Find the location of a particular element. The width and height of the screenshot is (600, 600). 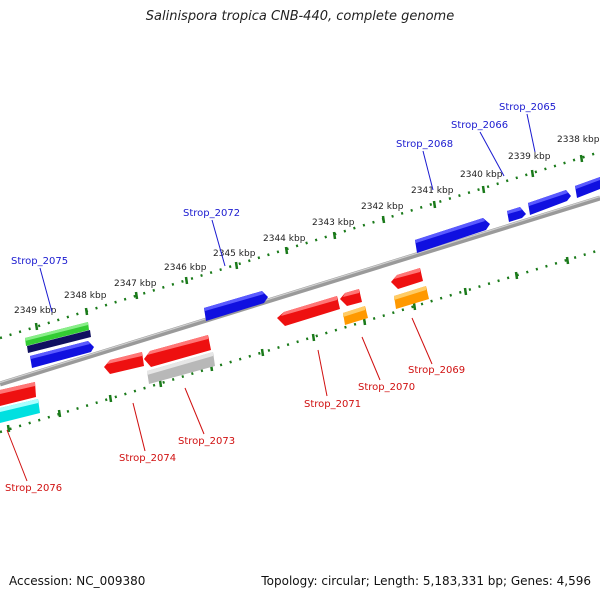

gene-label: Strop_2076 is located at coordinates (33, 488).